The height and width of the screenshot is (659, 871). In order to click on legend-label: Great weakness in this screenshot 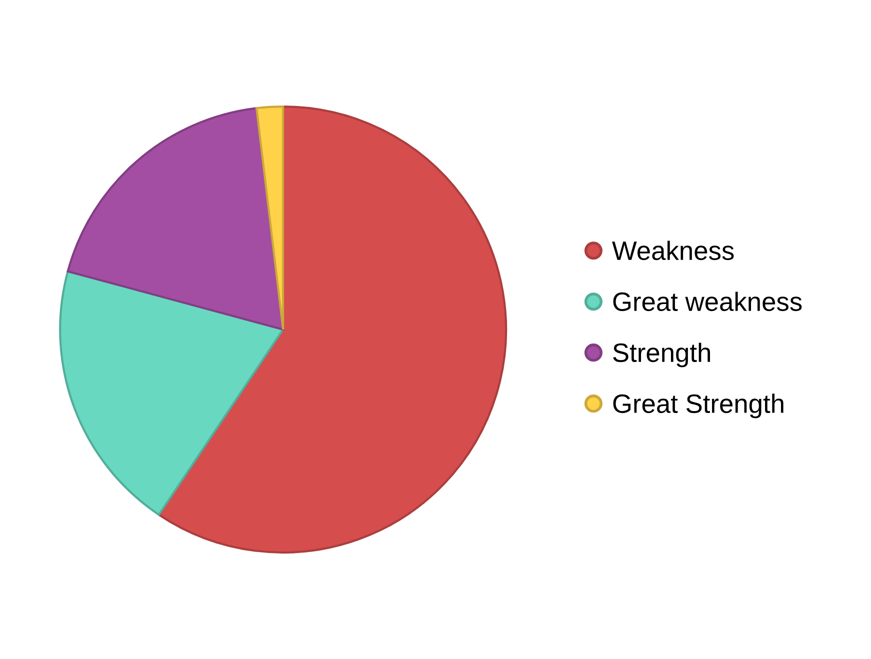, I will do `click(707, 302)`.